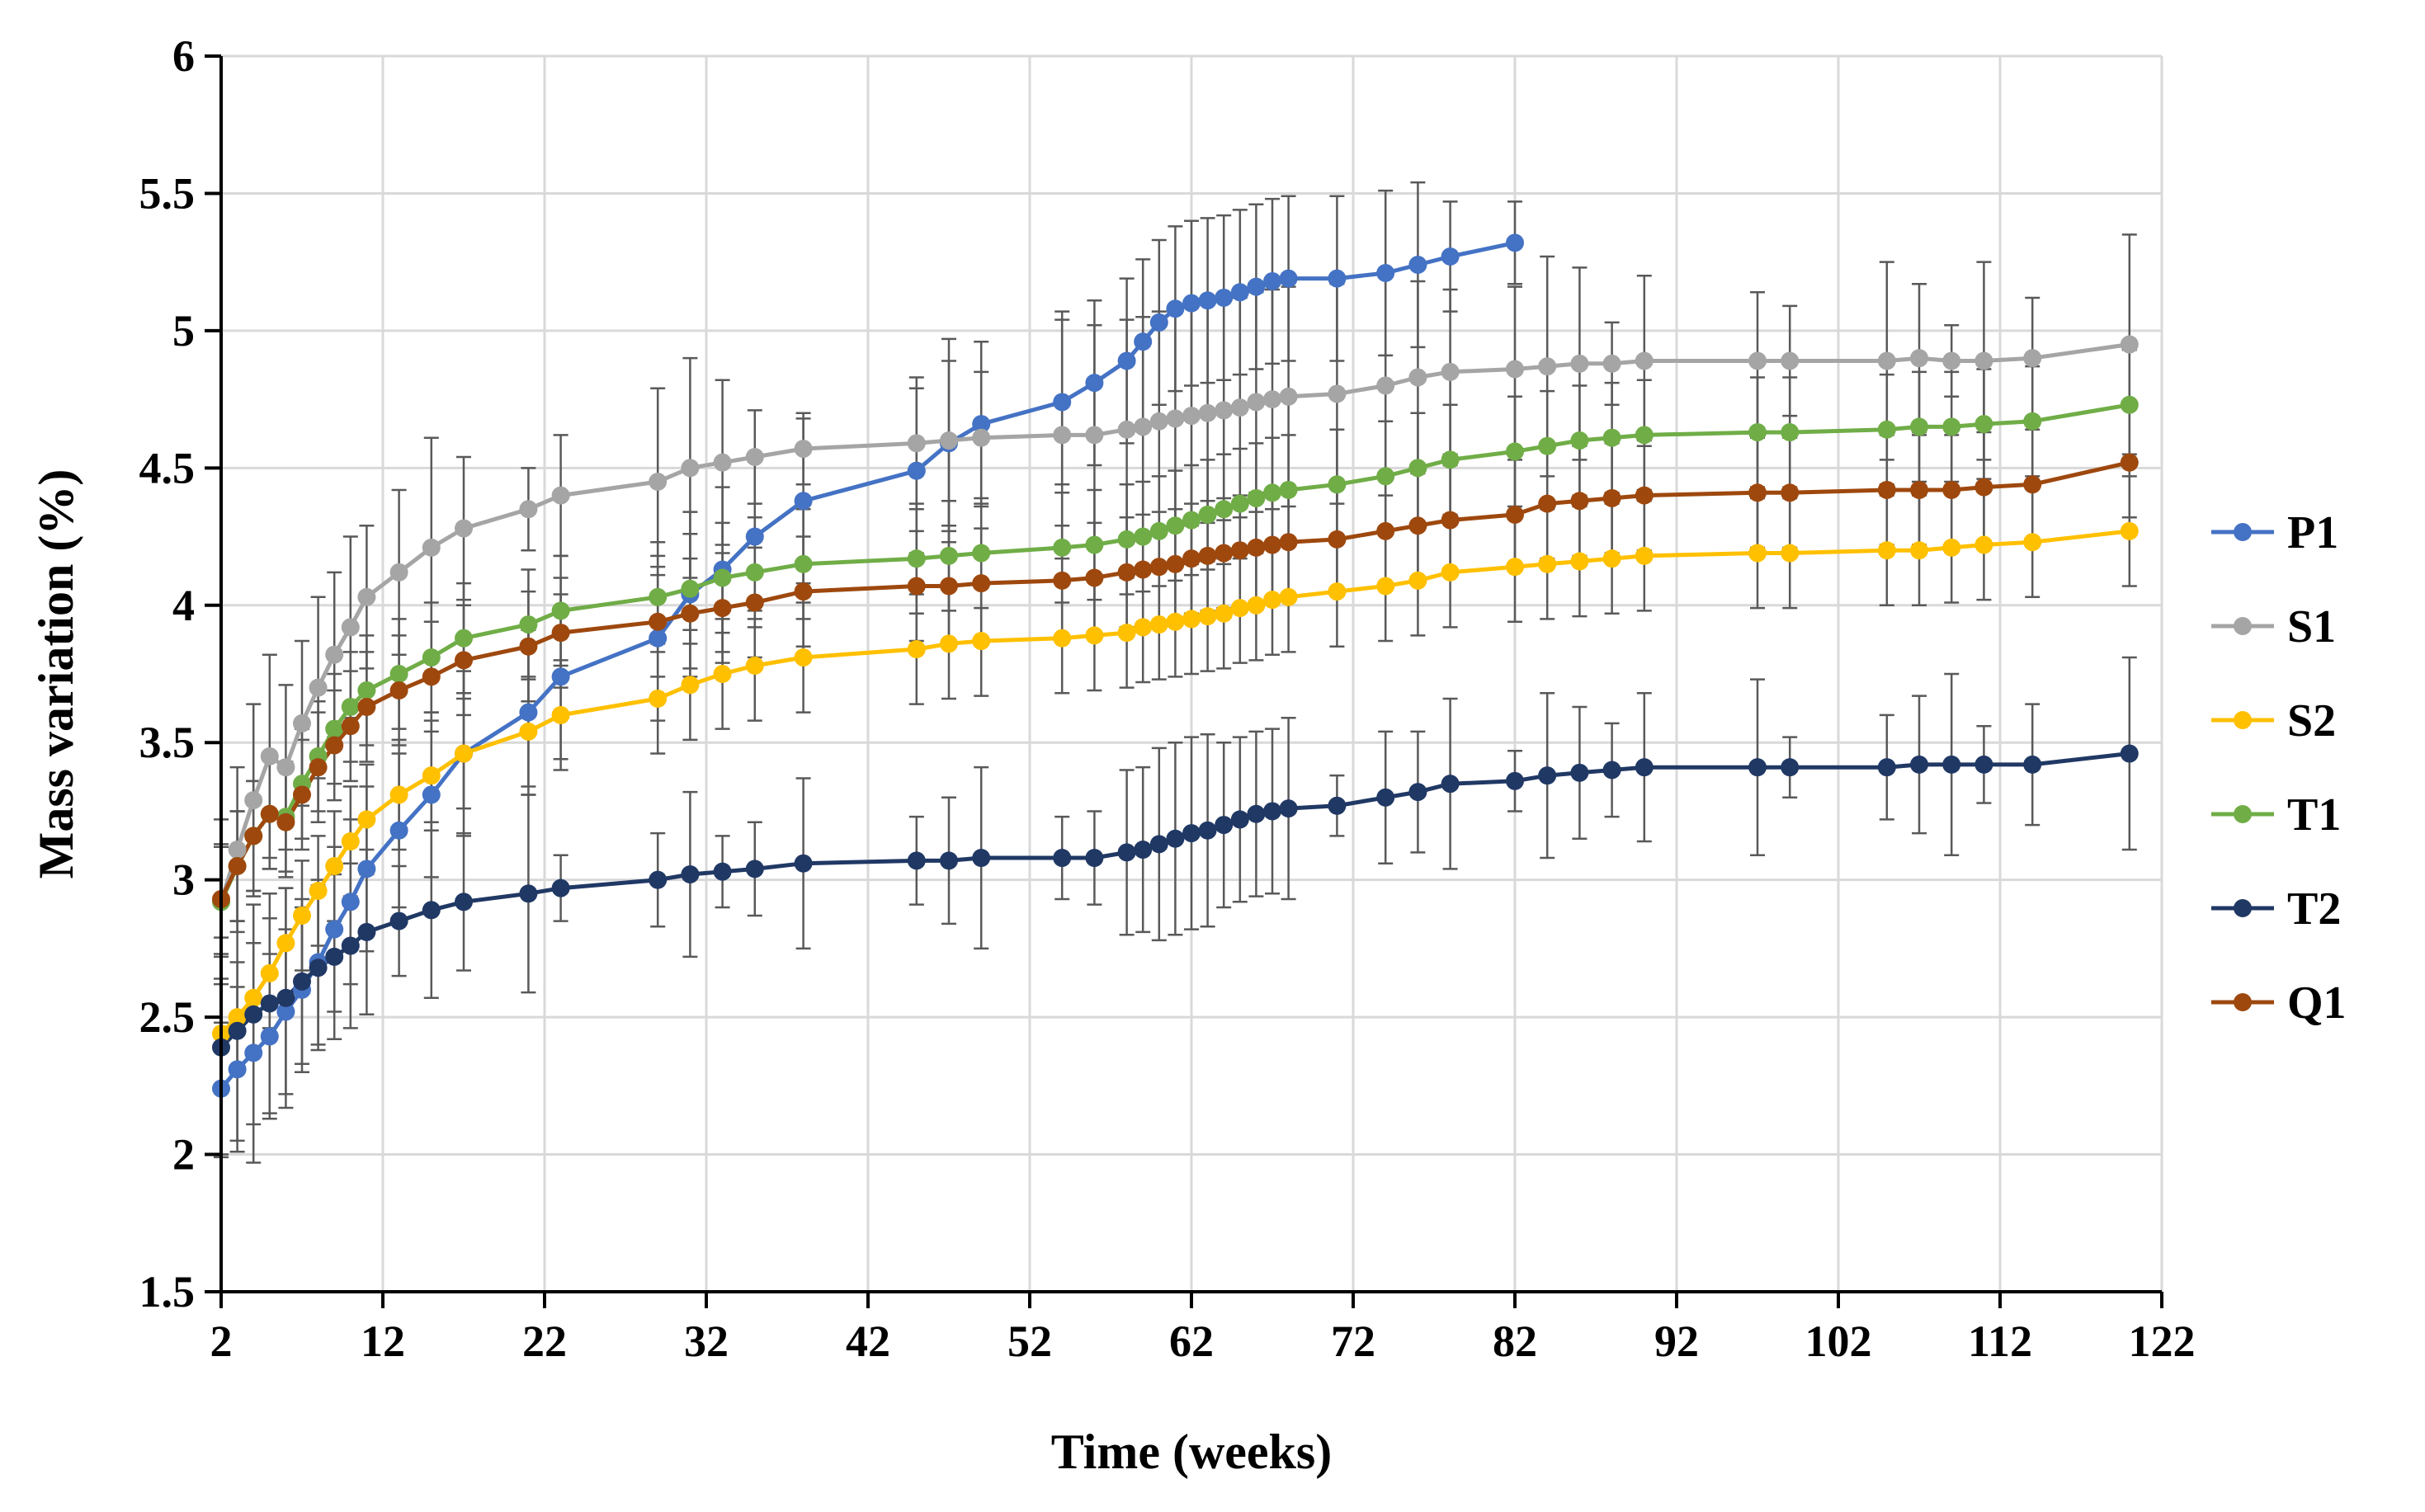 The width and height of the screenshot is (2425, 1512). I want to click on legend-entry-p1: P1, so click(2274, 532).